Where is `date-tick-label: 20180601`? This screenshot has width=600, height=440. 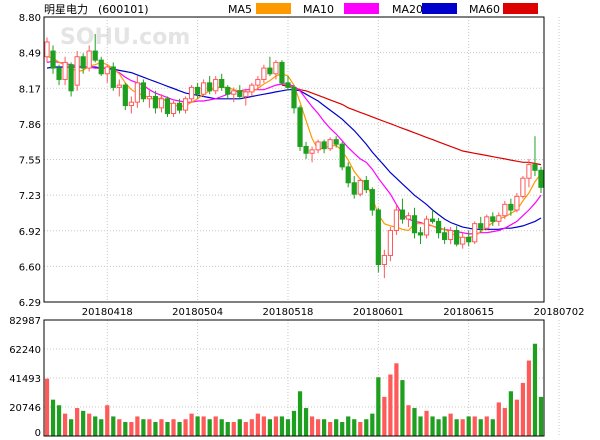
date-tick-label: 20180601 is located at coordinates (378, 312).